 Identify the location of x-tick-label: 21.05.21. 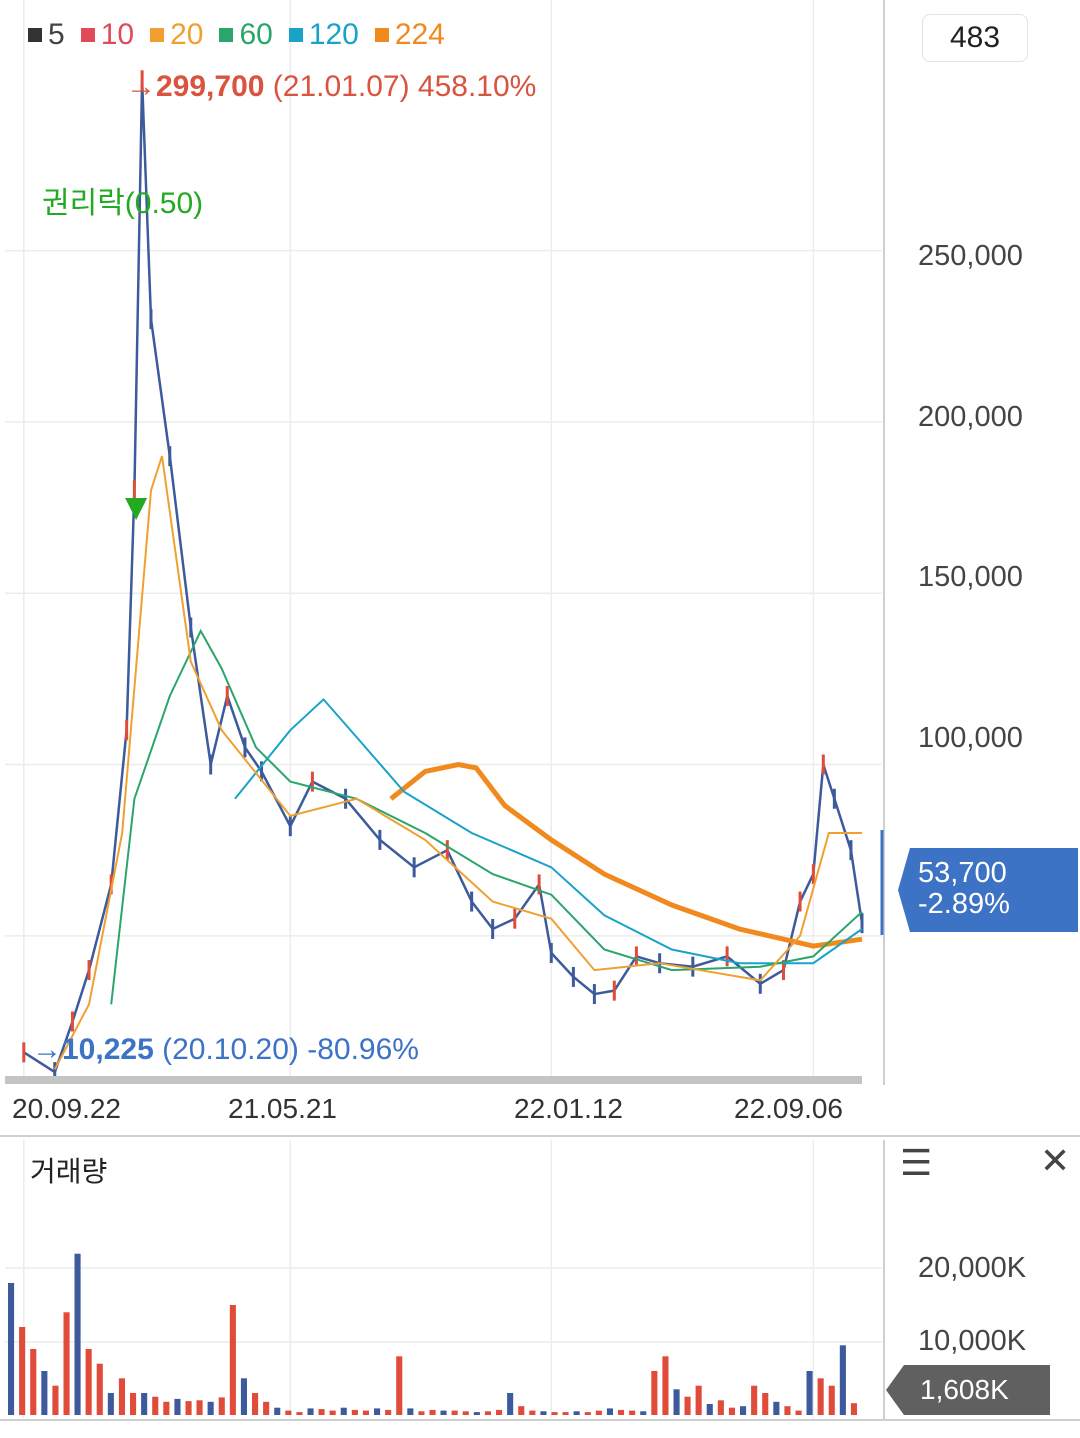
(282, 1108).